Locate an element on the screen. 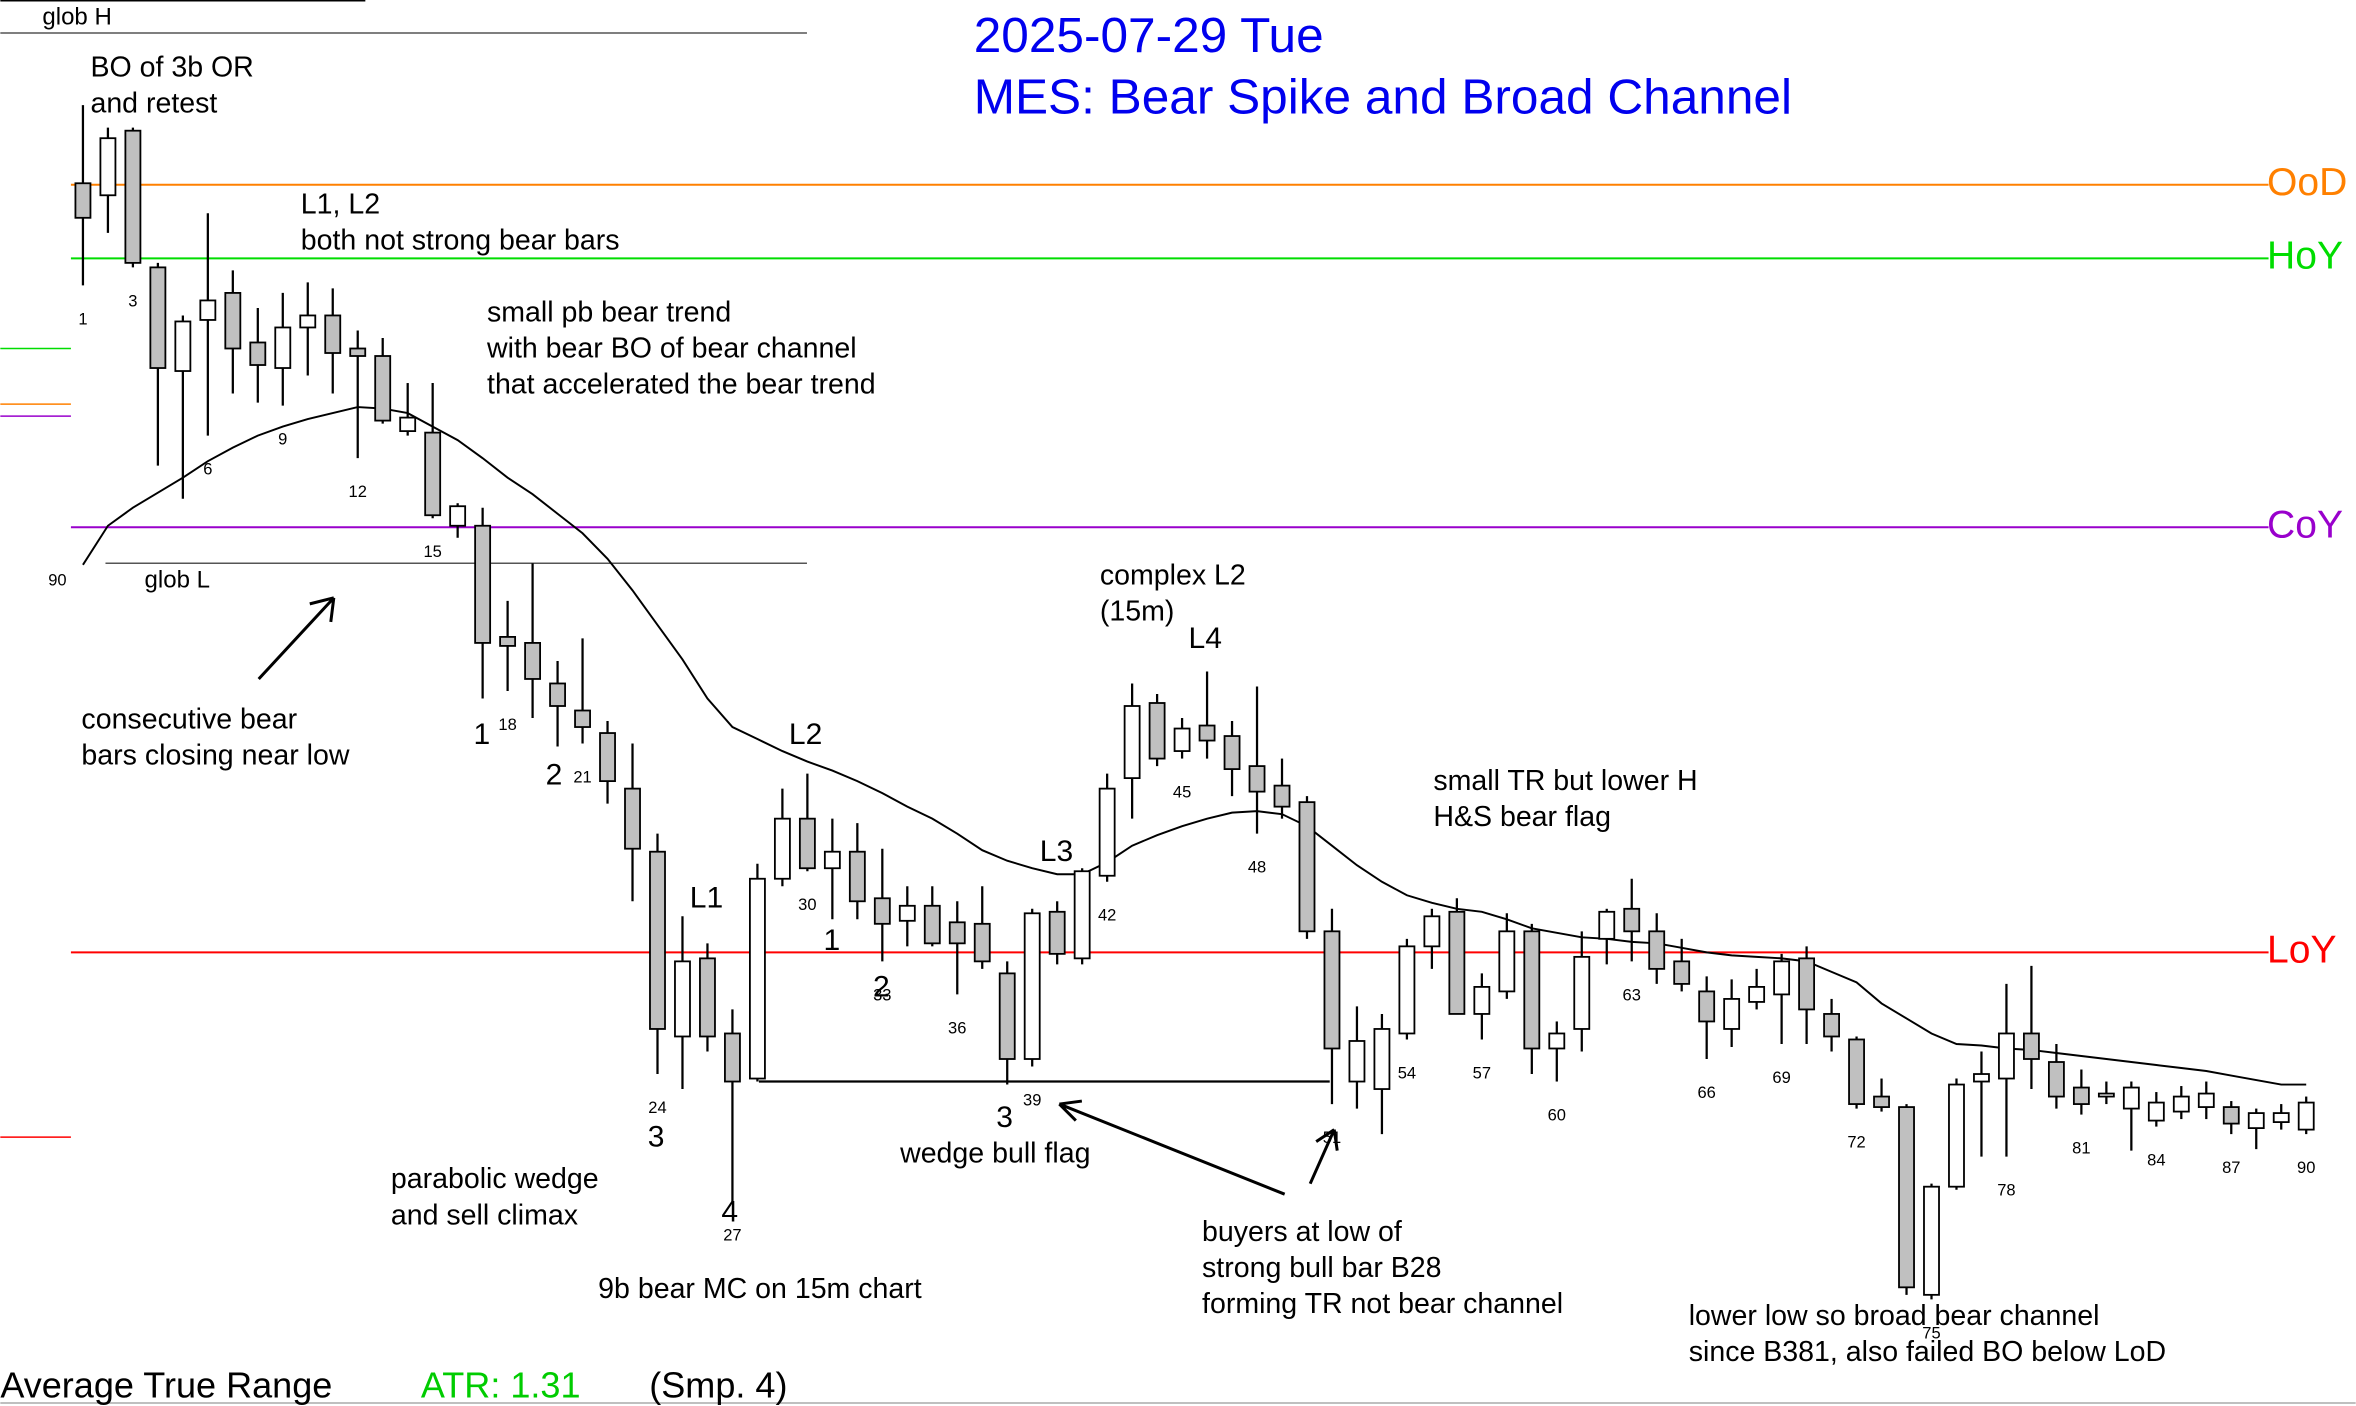 Image resolution: width=2356 pixels, height=1406 pixels. level-label: HoY is located at coordinates (2305, 256).